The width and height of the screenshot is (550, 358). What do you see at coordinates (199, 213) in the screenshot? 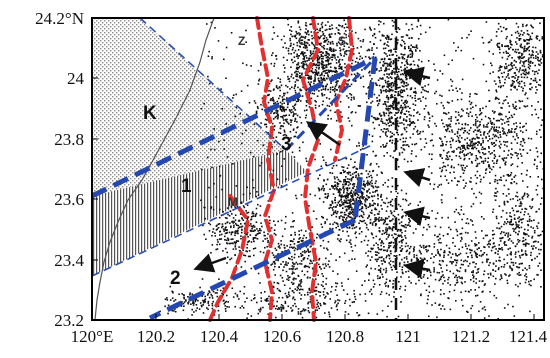
I see `zone-1-hatch` at bounding box center [199, 213].